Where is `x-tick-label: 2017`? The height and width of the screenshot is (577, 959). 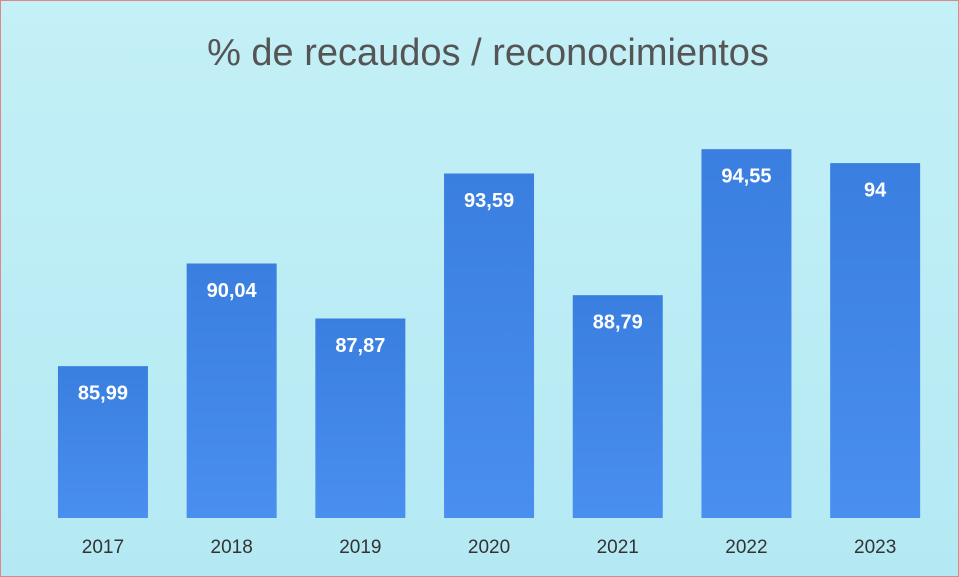 x-tick-label: 2017 is located at coordinates (103, 547).